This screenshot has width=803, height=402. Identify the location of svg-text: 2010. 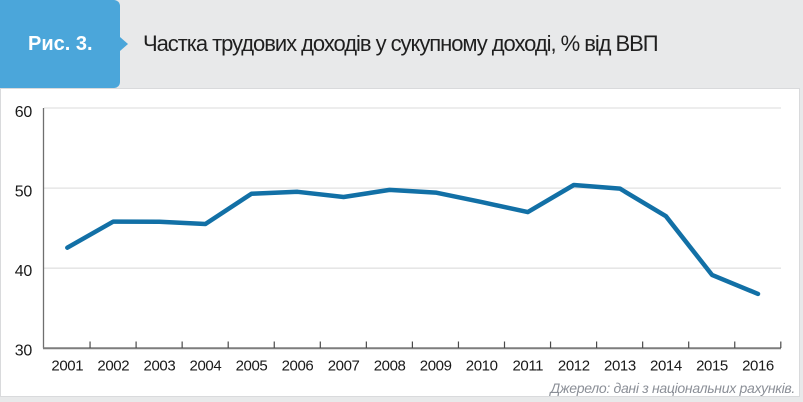
(482, 366).